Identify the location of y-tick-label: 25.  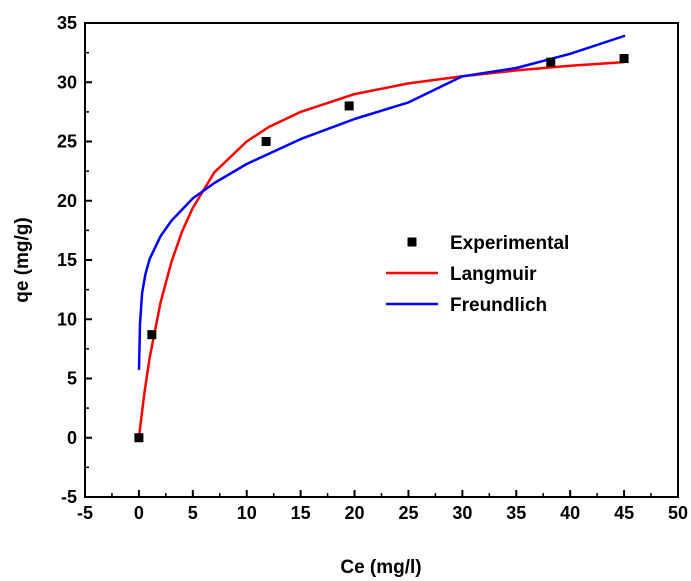
(67, 142).